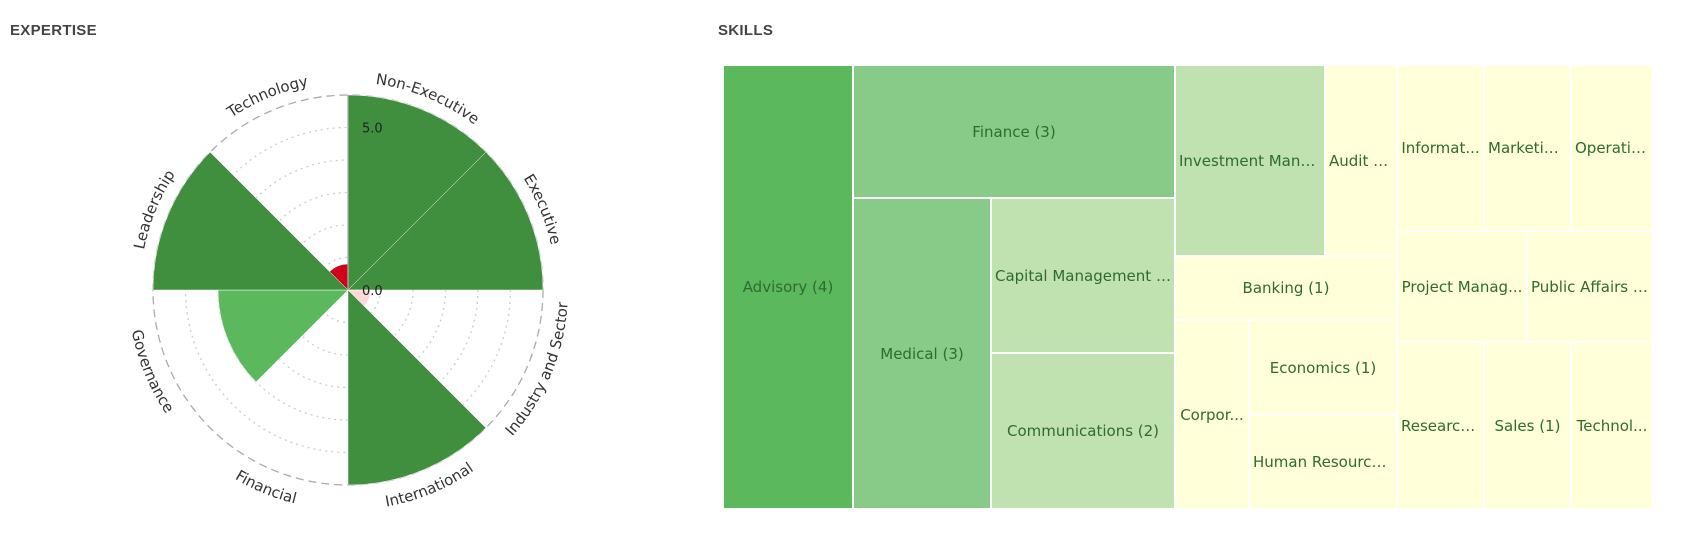 The width and height of the screenshot is (1683, 540). I want to click on treemap-cell-label: Medical (3), so click(922, 353).